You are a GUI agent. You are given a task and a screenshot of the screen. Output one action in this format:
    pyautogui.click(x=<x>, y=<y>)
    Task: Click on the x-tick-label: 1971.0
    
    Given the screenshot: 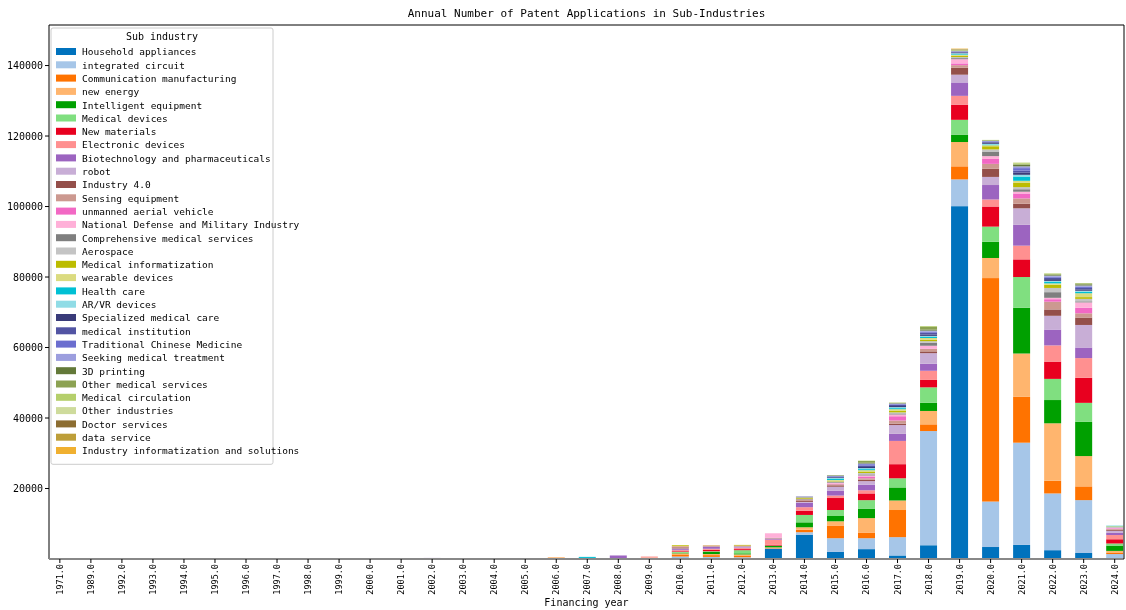 What is the action you would take?
    pyautogui.click(x=59, y=579)
    